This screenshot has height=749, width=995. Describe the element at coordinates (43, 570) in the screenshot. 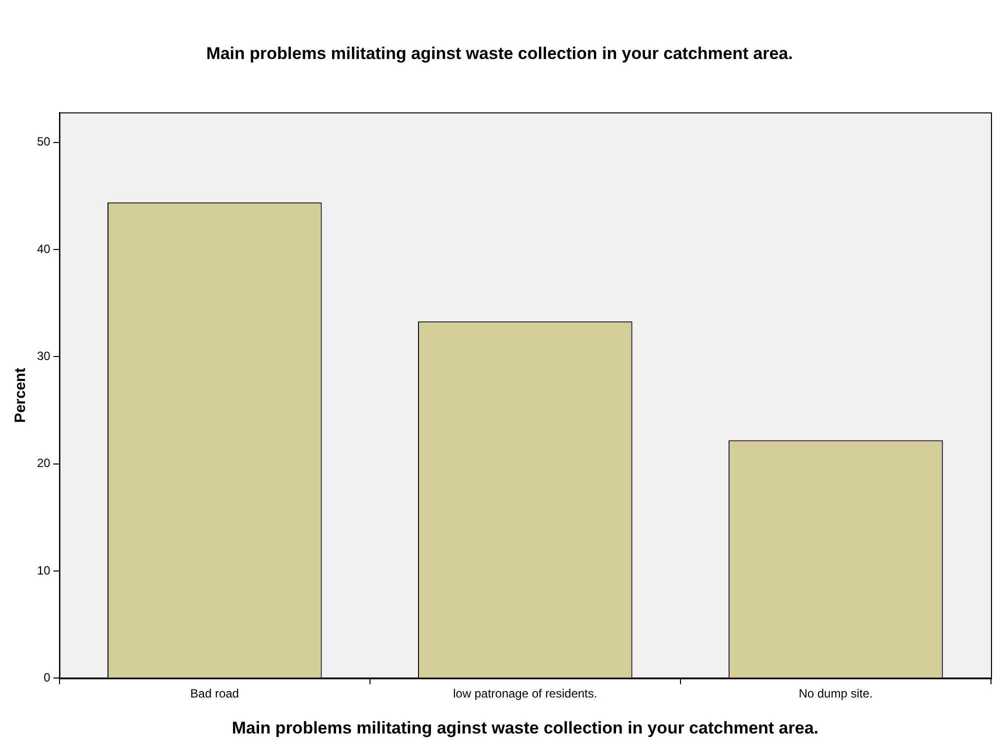

I see `y-tick-label: 10` at that location.